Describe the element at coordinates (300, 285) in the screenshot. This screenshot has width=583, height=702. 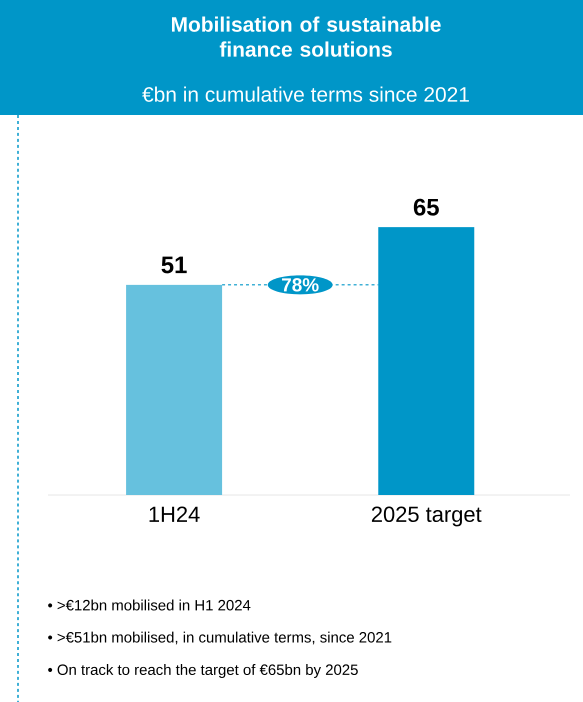
I see `annotation: 78%` at that location.